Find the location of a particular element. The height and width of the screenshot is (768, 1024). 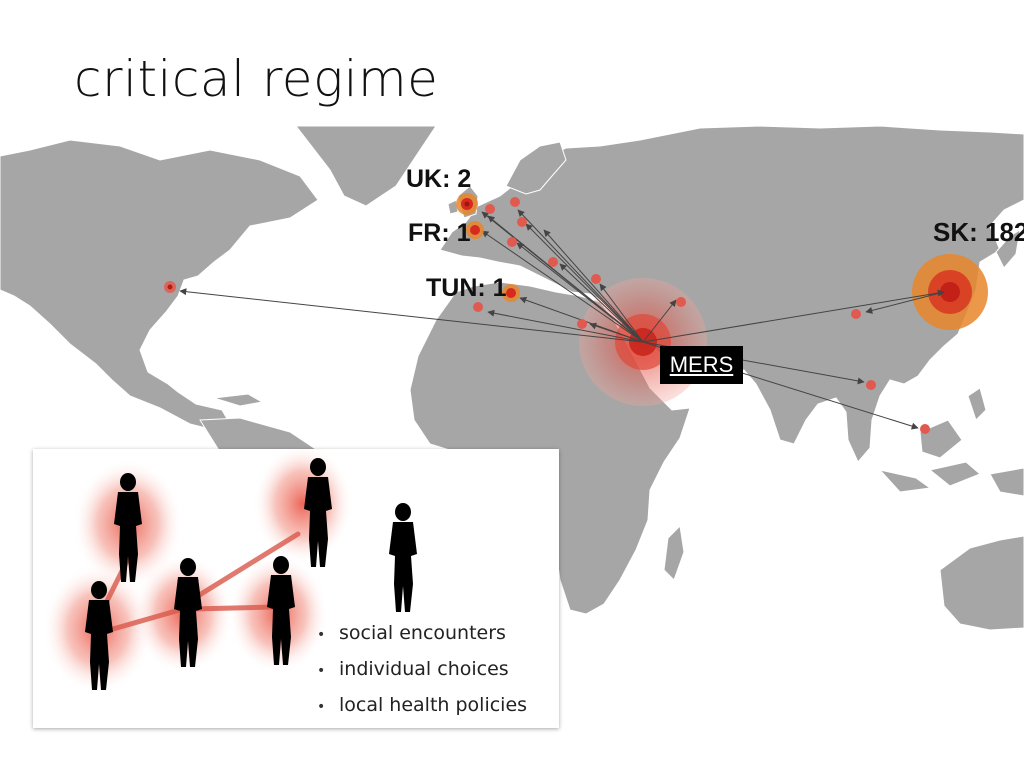

philippines is located at coordinates (977, 404).